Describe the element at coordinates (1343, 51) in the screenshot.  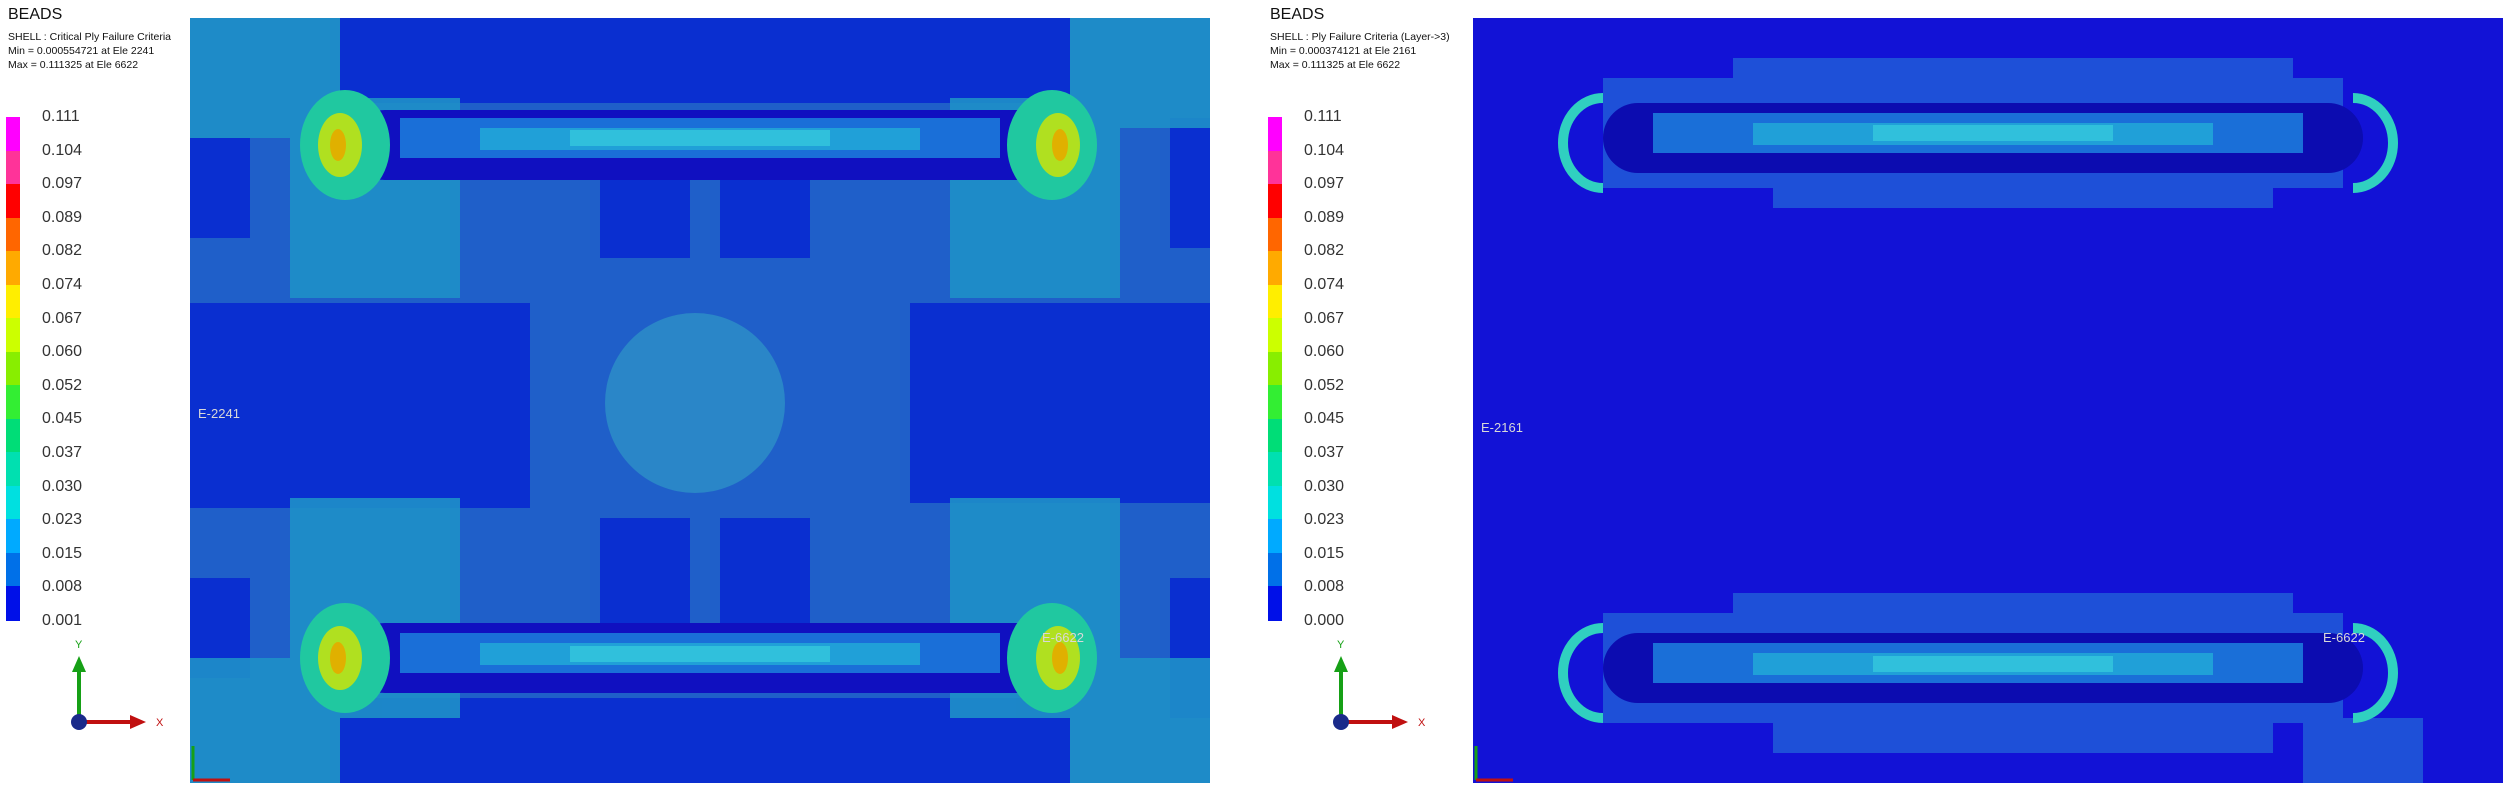
I see `min-value-text: Min = 0.000374121 at Ele 2161` at that location.